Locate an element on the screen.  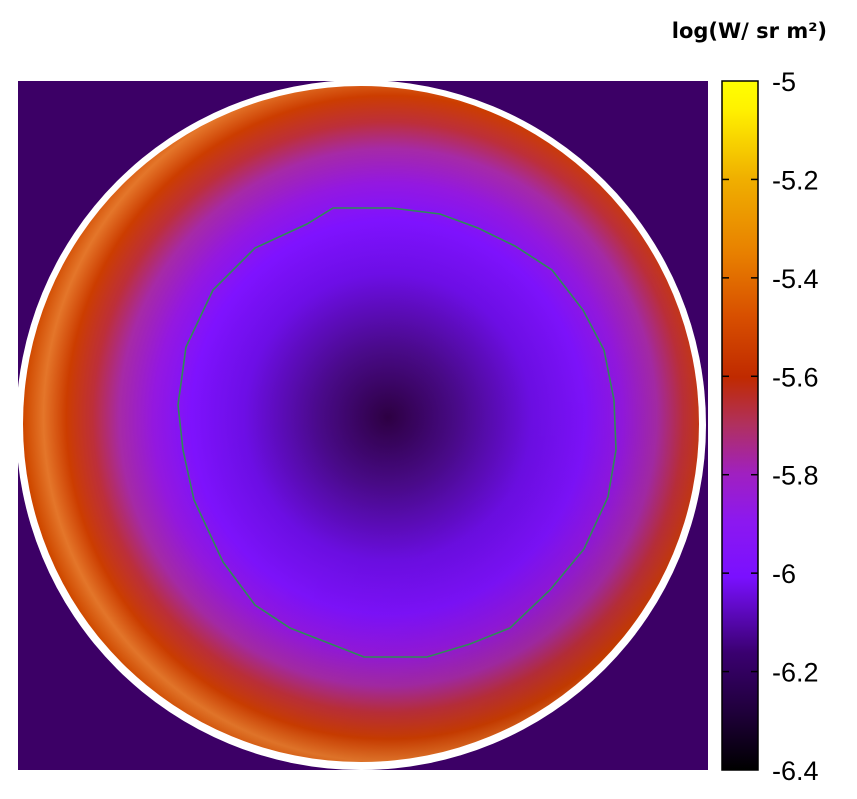
colorbar-tick-label: -5 is located at coordinates (784, 82).